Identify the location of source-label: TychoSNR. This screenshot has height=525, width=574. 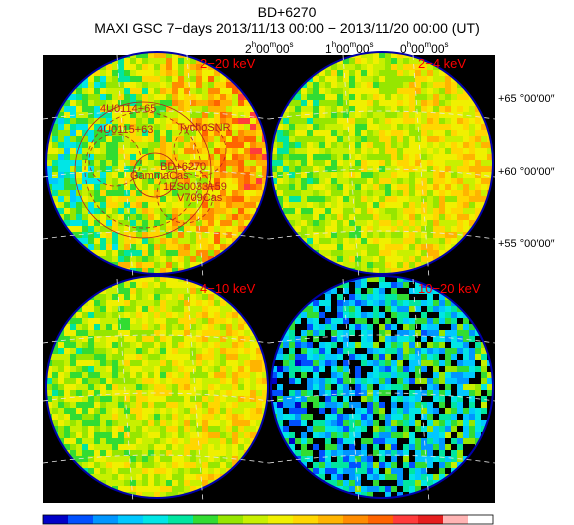
(204, 128).